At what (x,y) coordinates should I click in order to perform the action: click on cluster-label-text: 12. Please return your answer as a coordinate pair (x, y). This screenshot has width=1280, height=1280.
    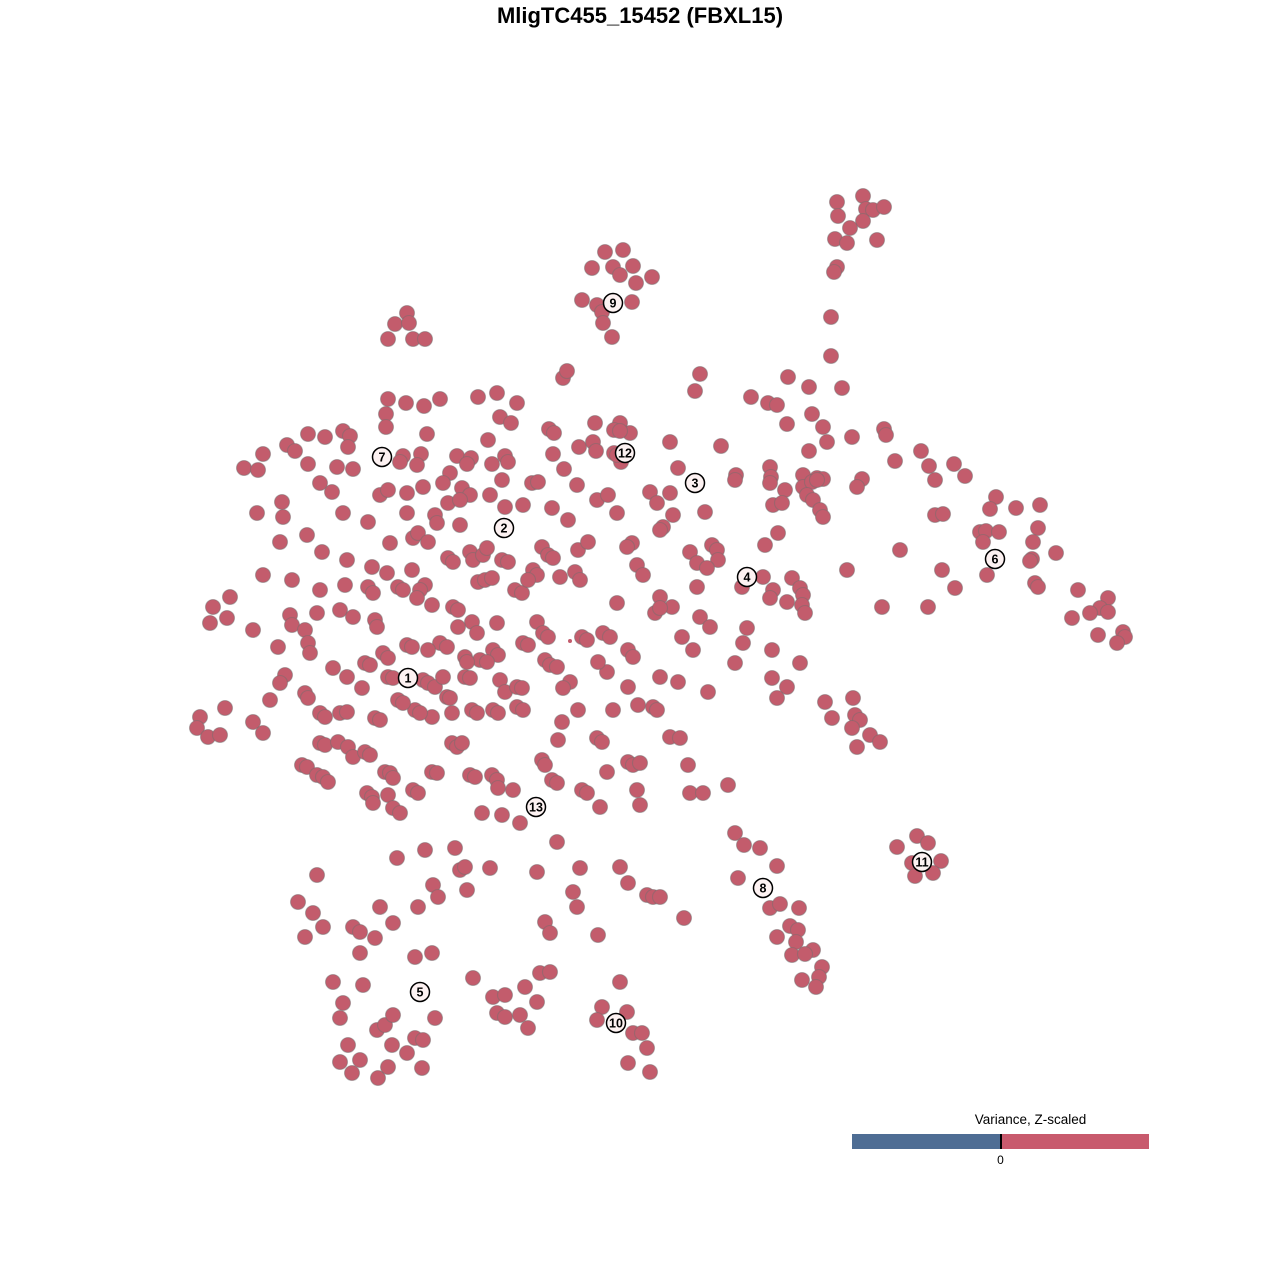
    Looking at the image, I should click on (625, 453).